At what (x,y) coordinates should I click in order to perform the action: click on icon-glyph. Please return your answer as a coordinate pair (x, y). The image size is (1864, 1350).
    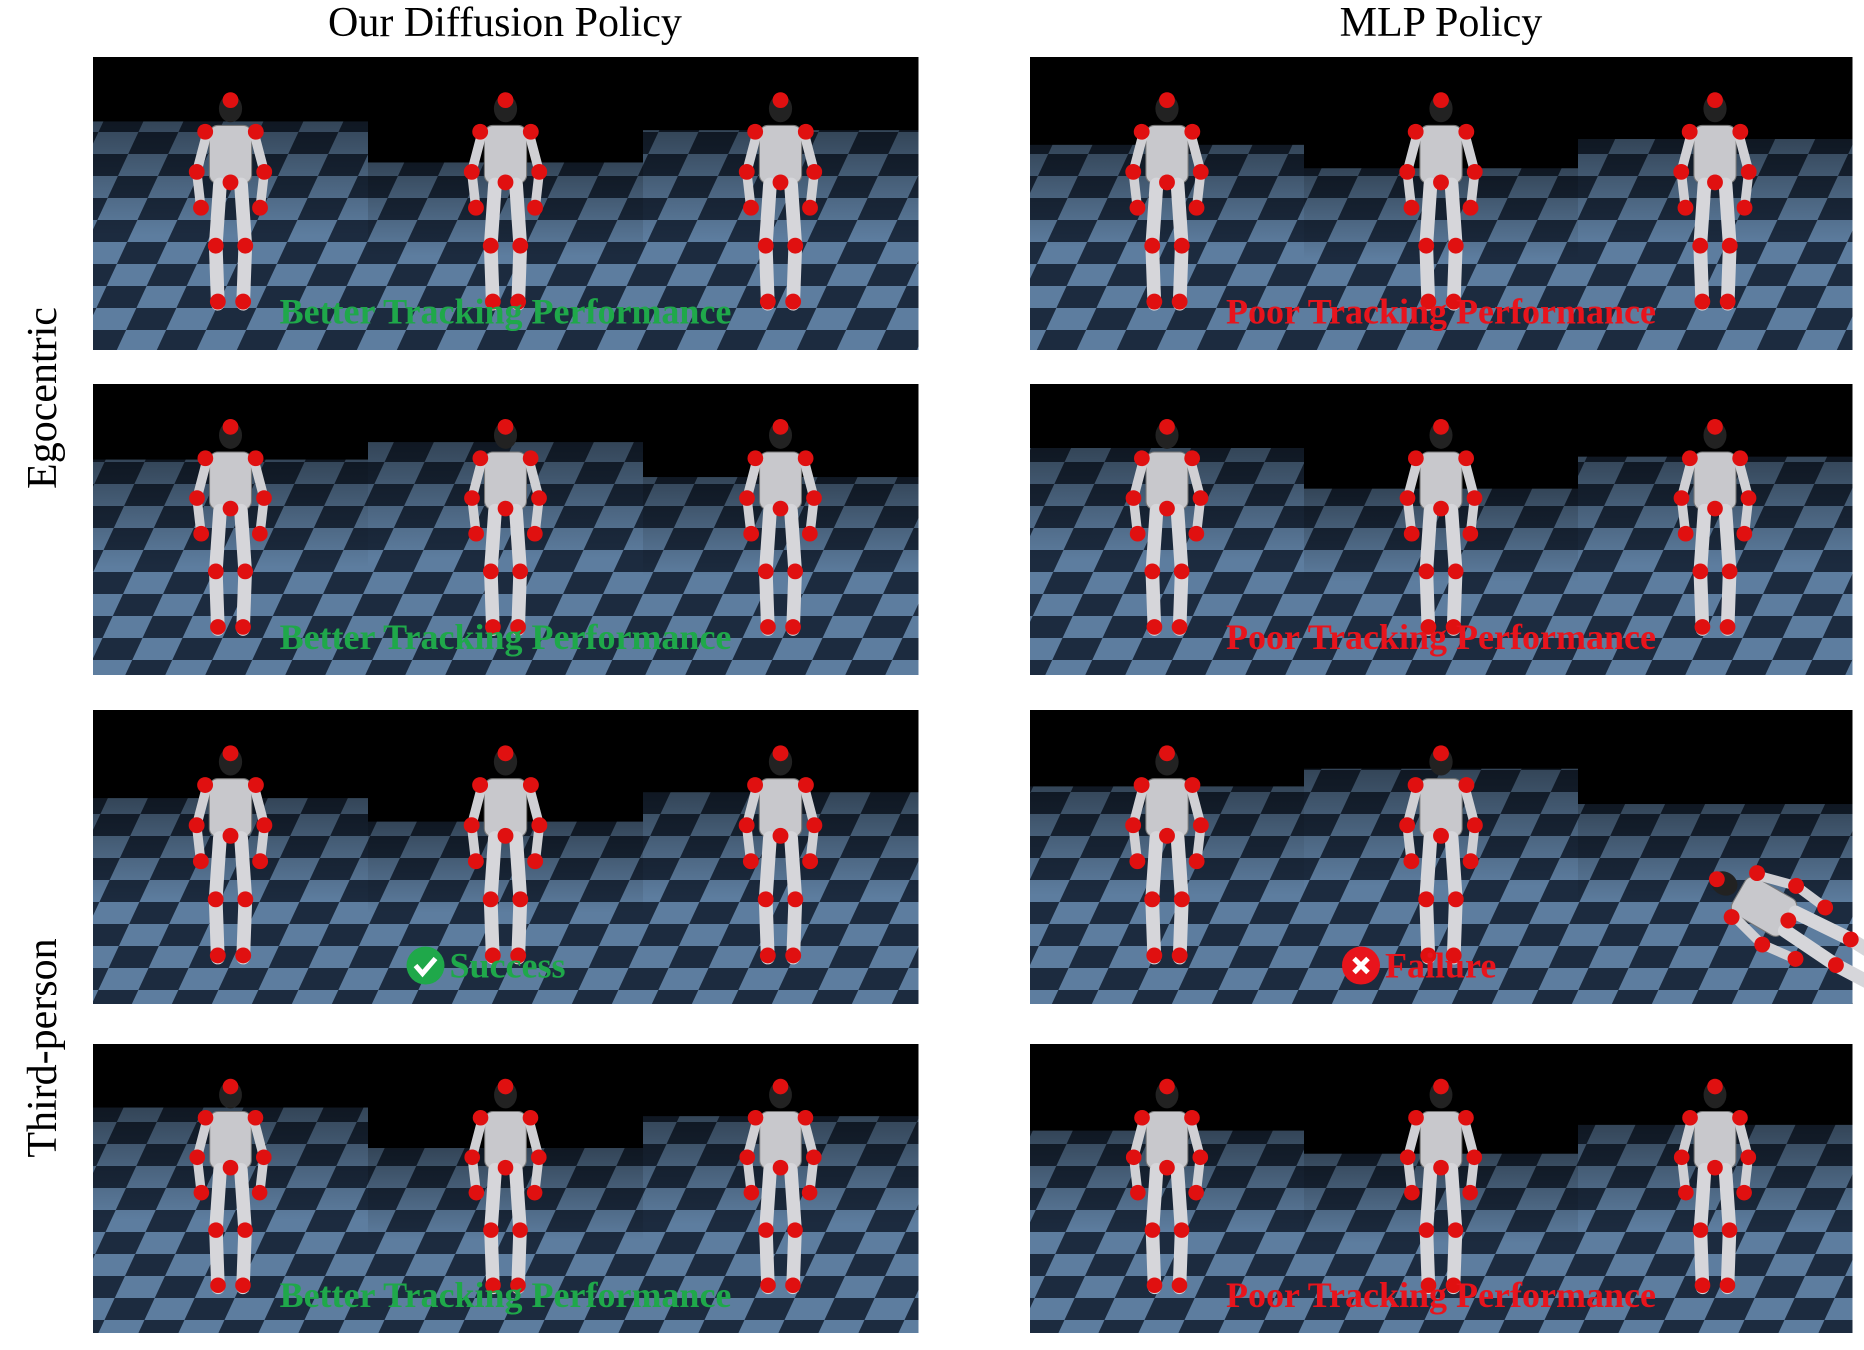
    Looking at the image, I should click on (425, 967).